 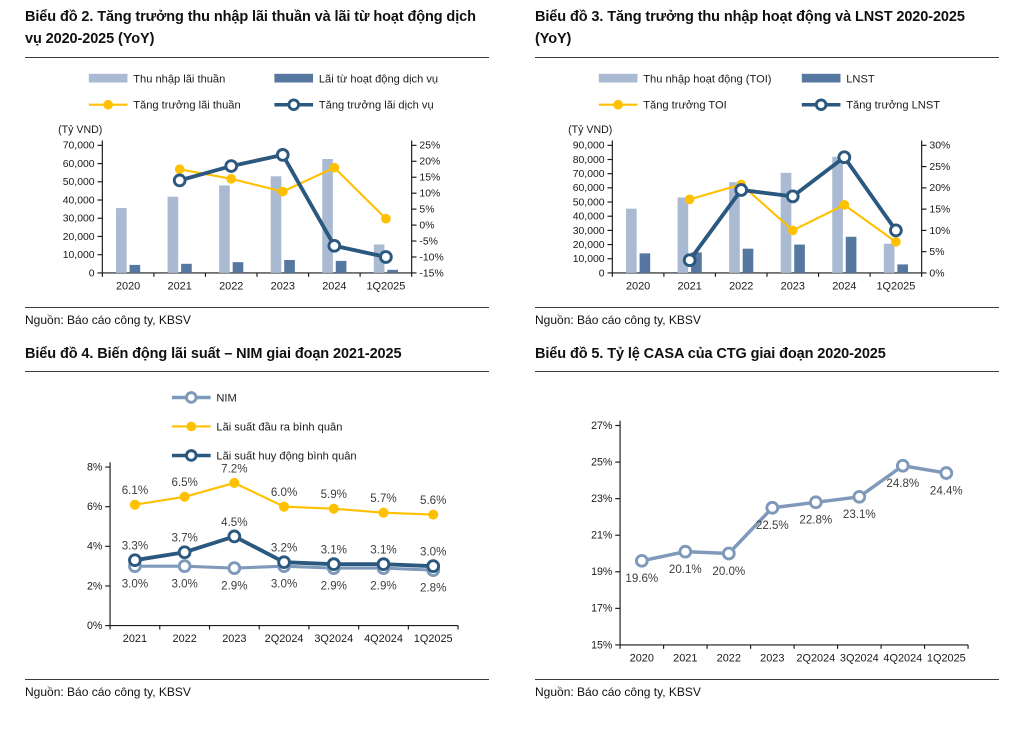 What do you see at coordinates (79, 237) in the screenshot?
I see `svg-text: 20,000` at bounding box center [79, 237].